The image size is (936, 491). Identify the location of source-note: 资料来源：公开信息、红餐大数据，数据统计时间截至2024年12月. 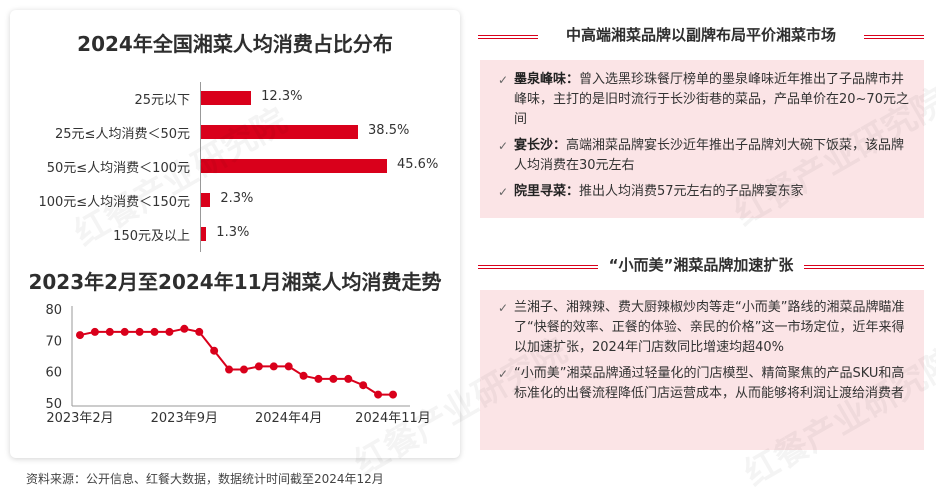
(205, 479).